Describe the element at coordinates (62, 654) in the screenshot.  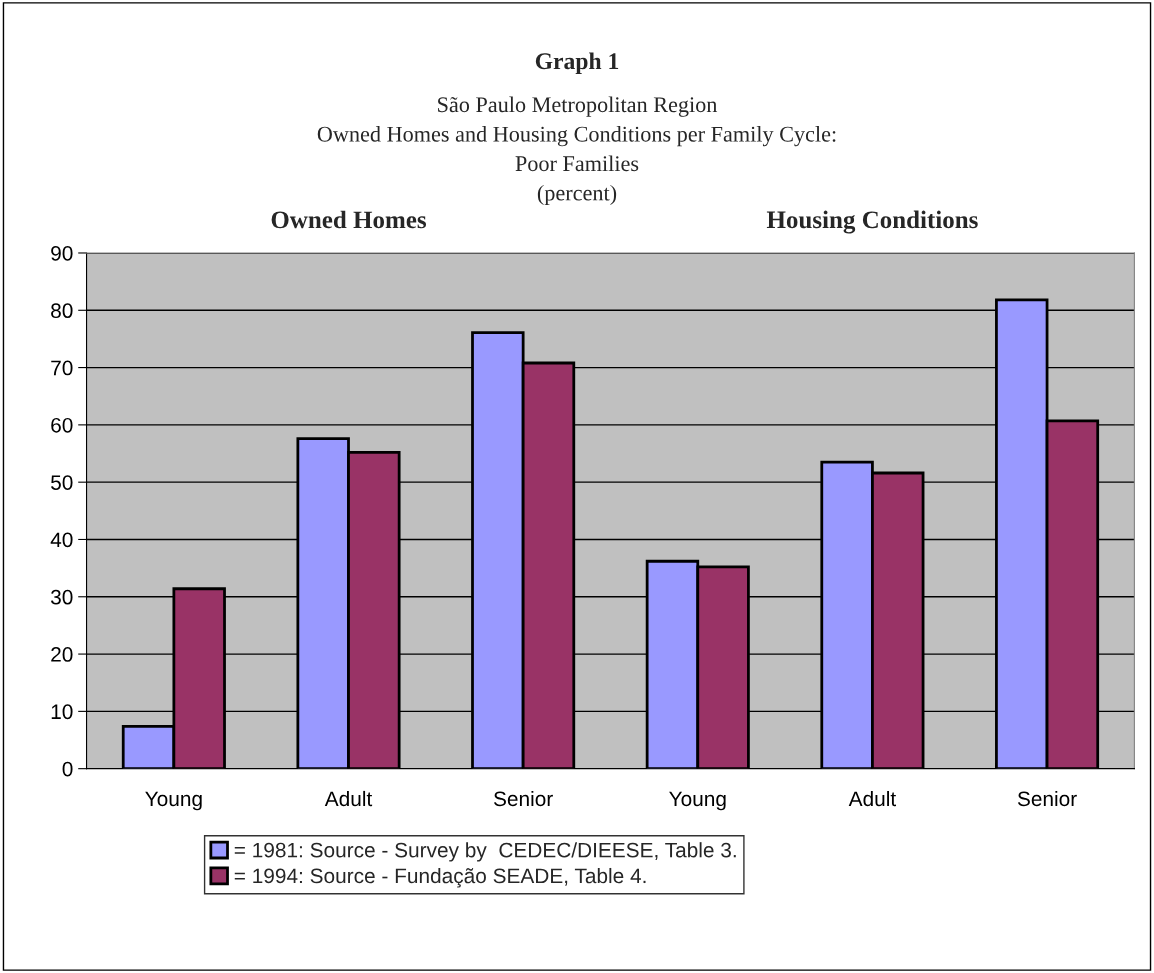
I see `y-tick-label: 20` at that location.